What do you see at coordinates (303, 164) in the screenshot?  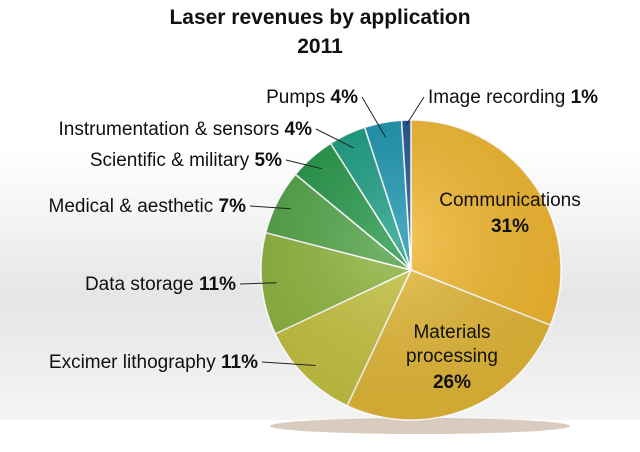 I see `leader-line-scientific-and-military` at bounding box center [303, 164].